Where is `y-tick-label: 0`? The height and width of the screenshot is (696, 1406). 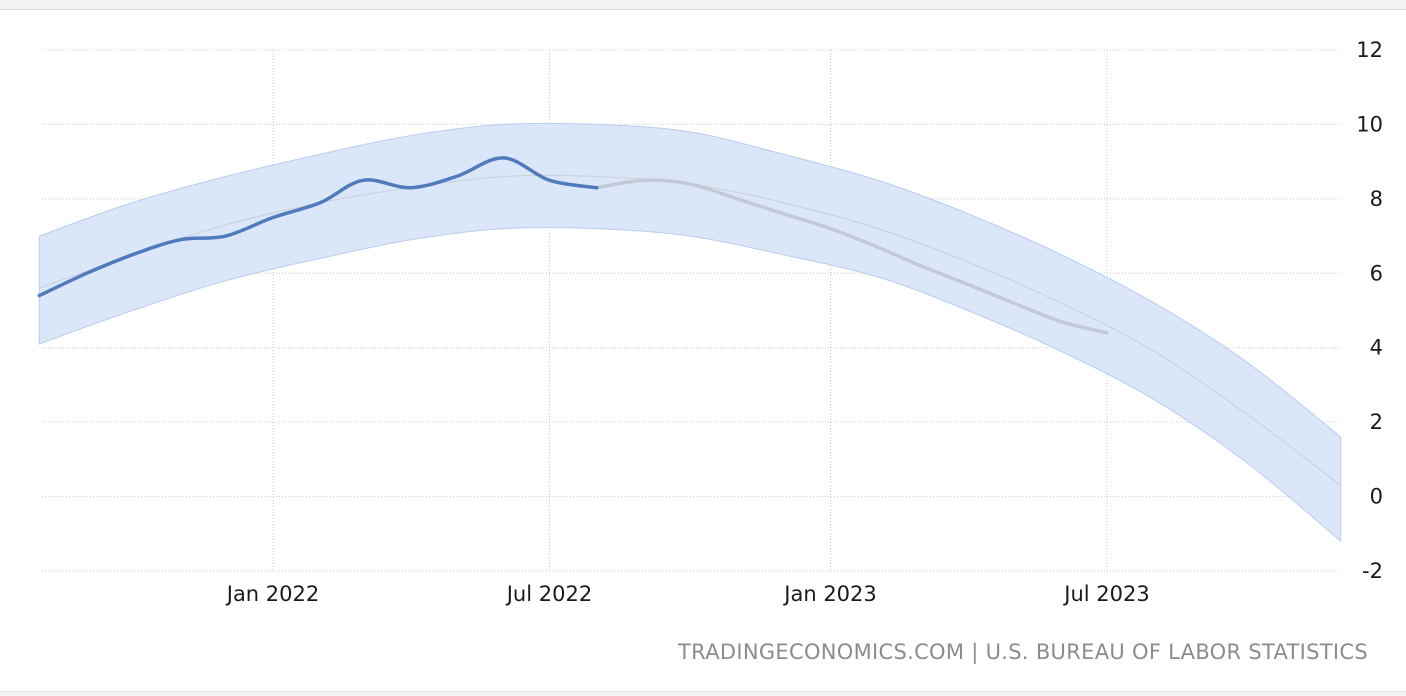 y-tick-label: 0 is located at coordinates (1376, 497).